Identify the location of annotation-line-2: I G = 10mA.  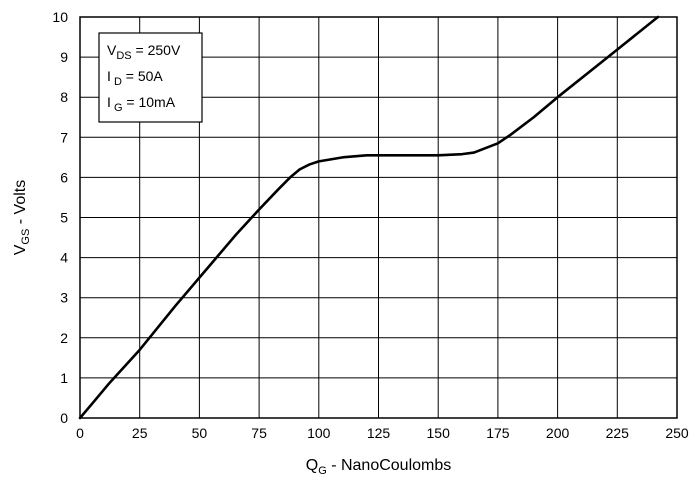
(141, 104).